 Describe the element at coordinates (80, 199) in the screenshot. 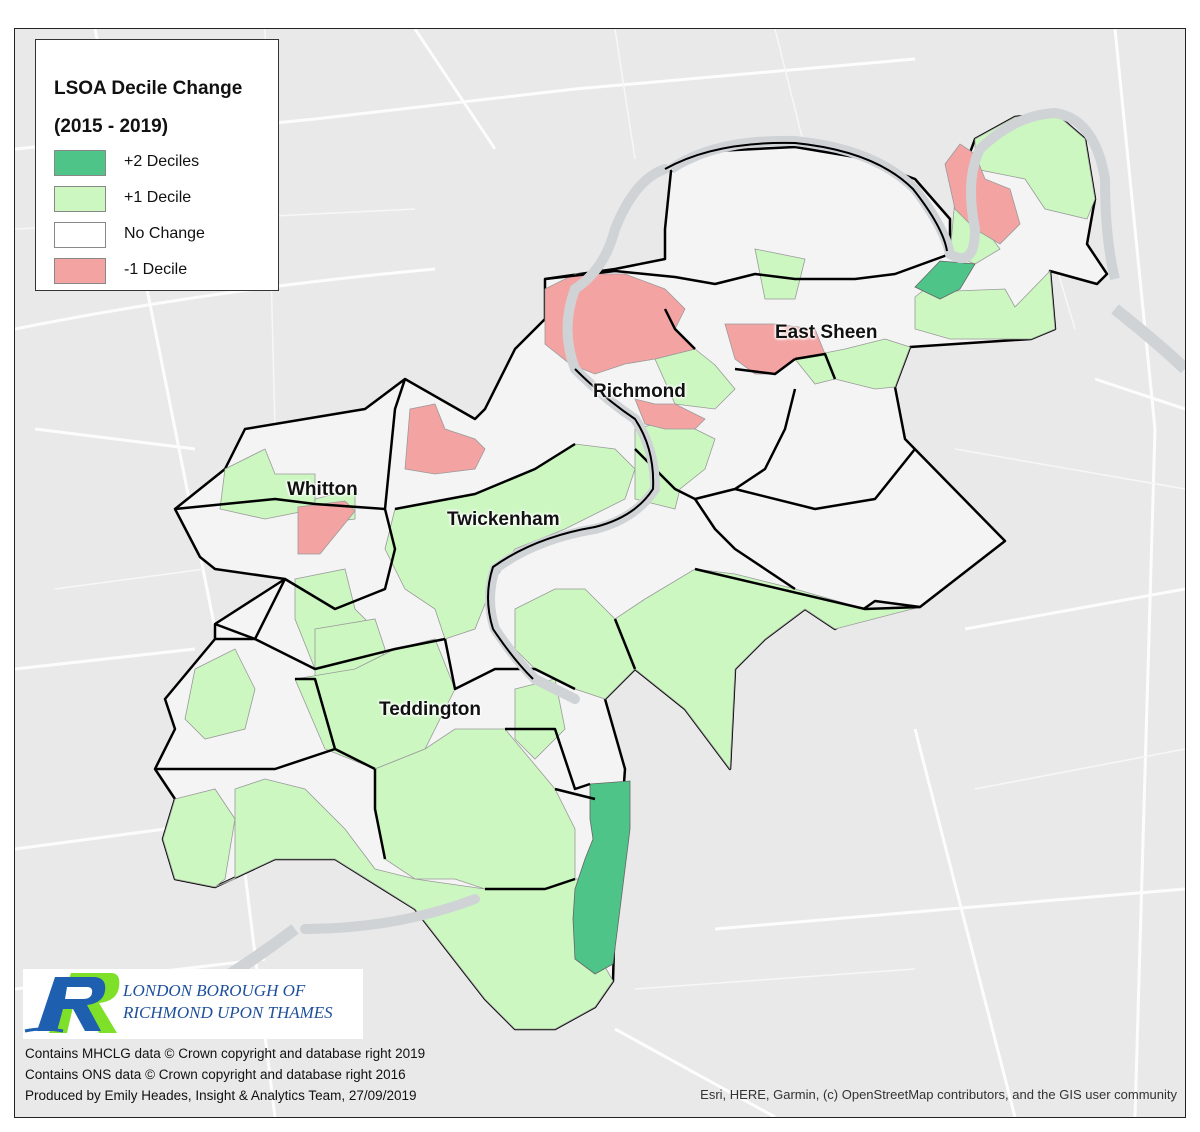

I see `legend-swatch-plus1` at that location.